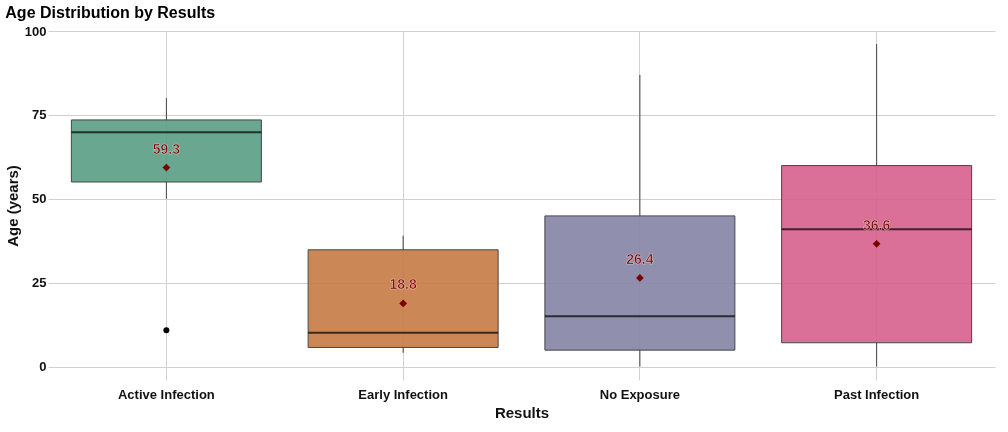 This screenshot has width=1008, height=432. I want to click on annotation: 18.8, so click(403, 284).